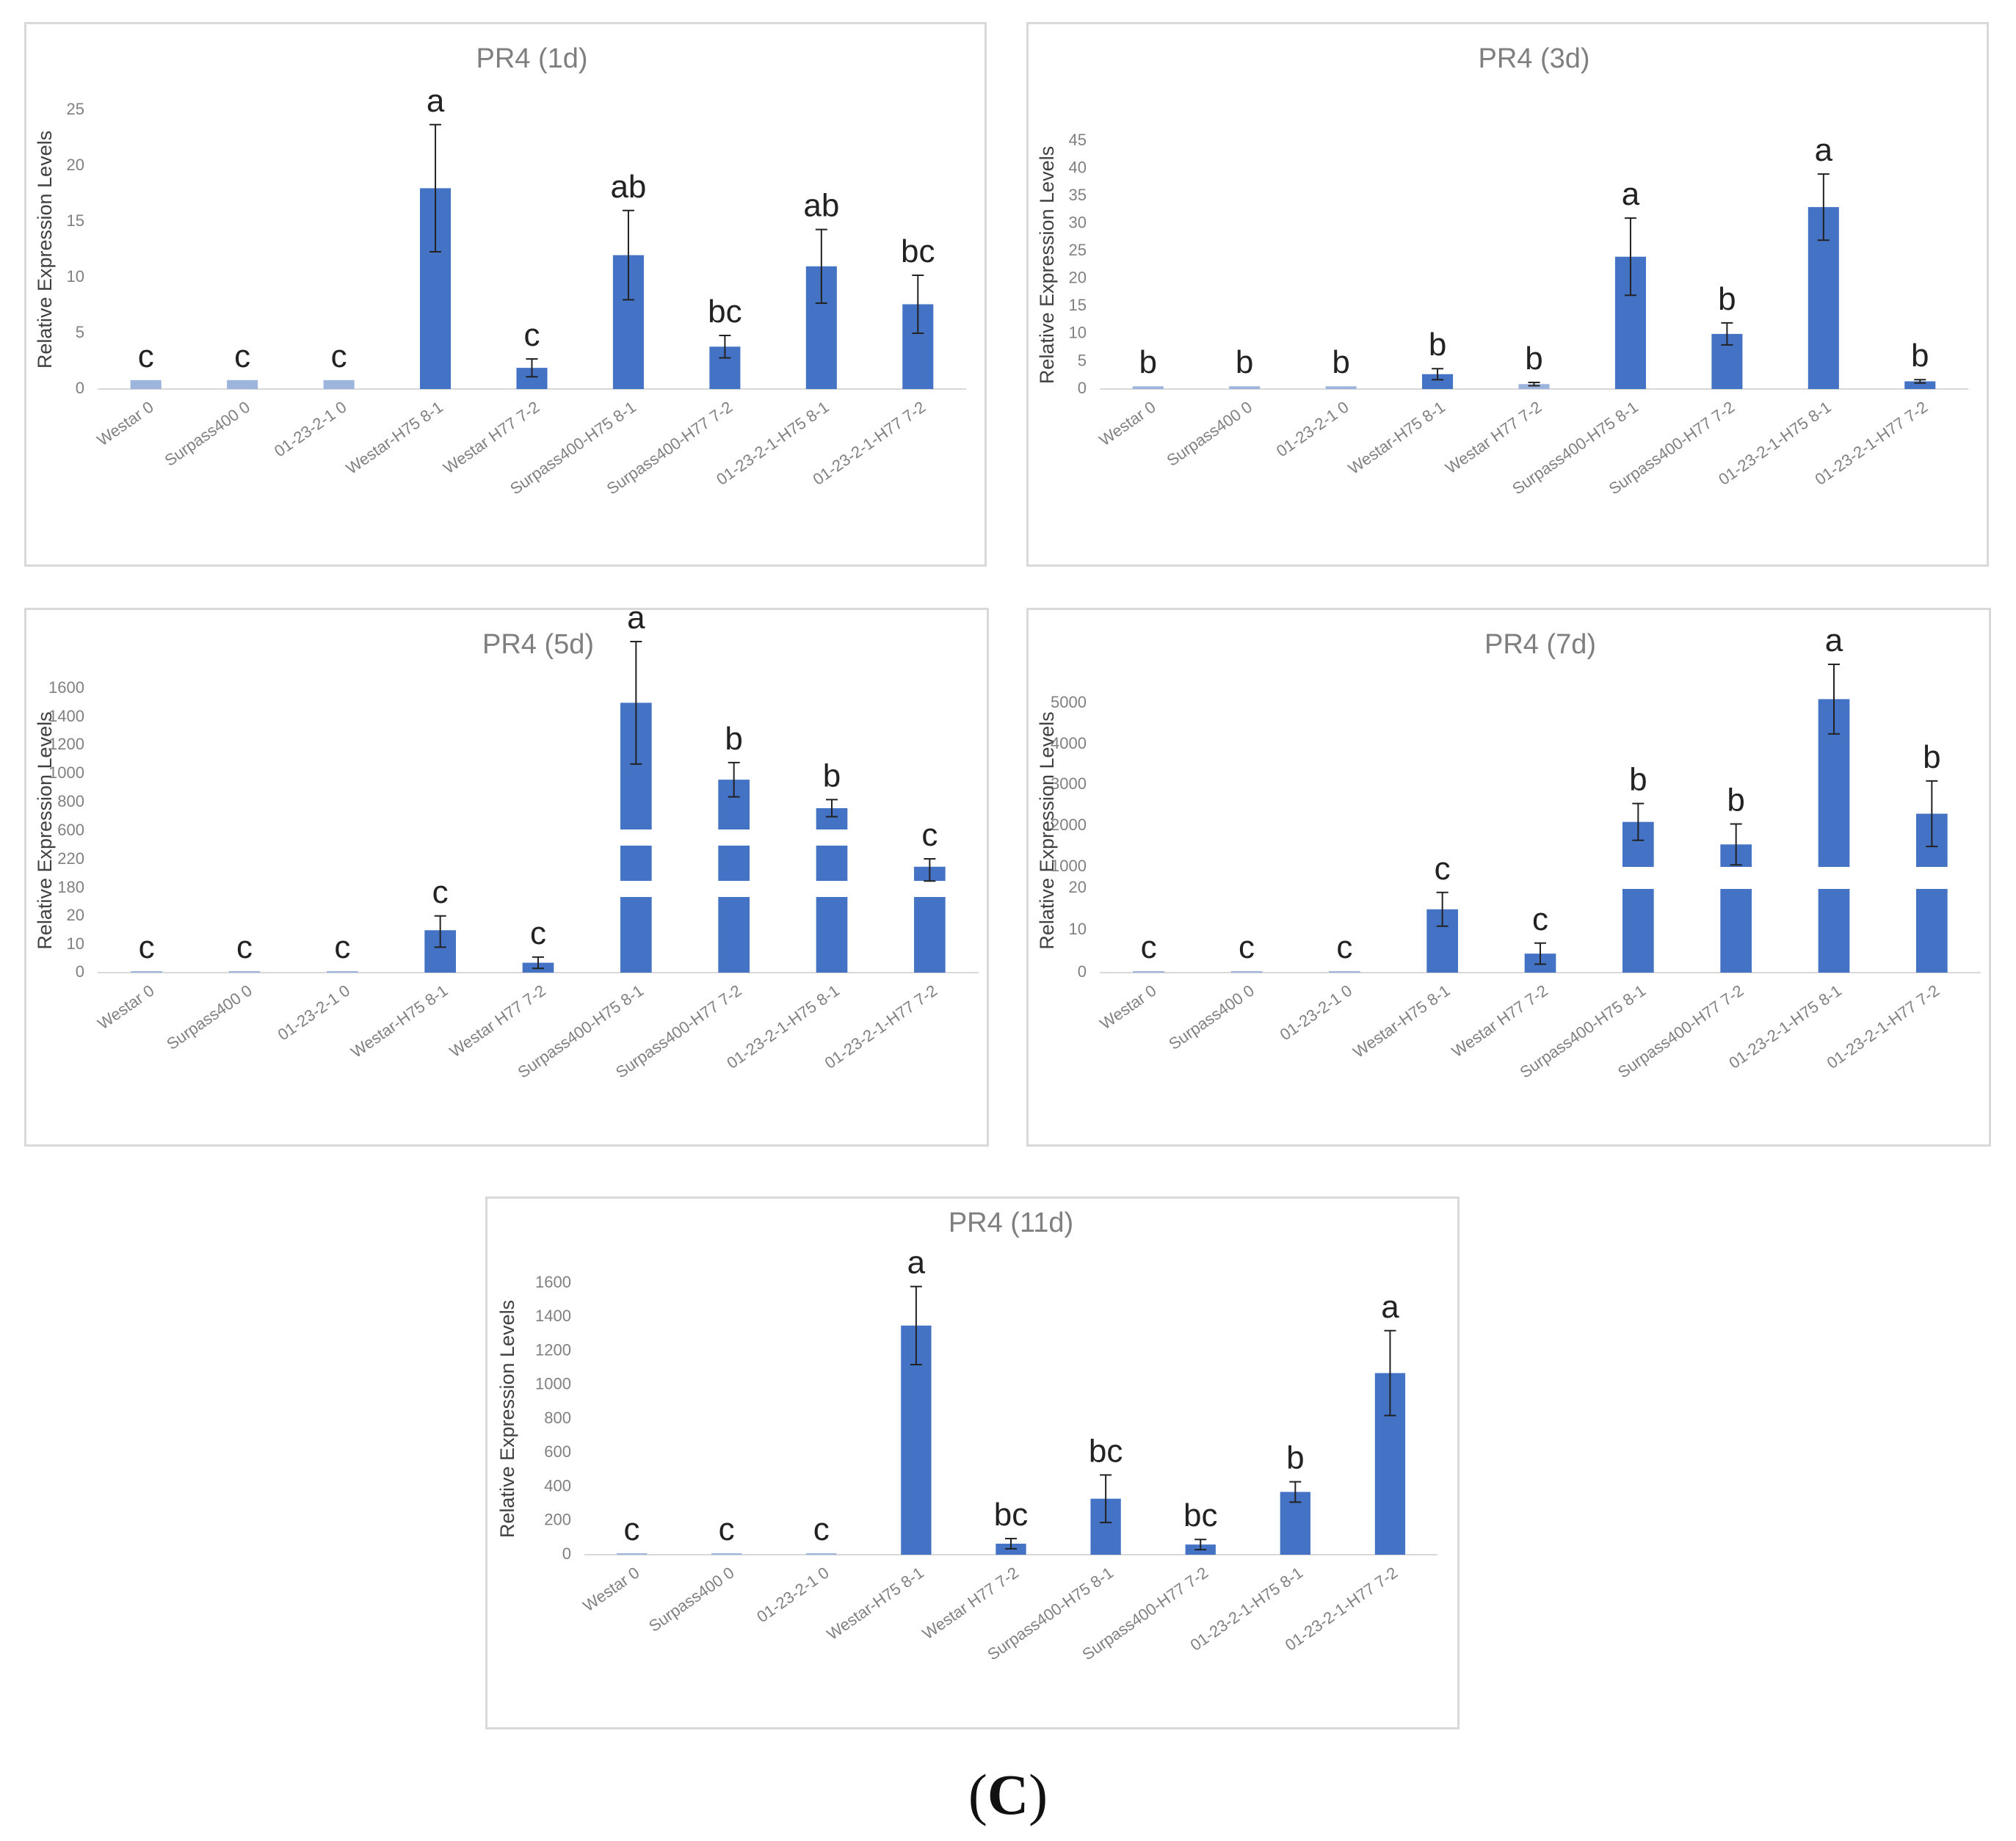 The image size is (2016, 1841). What do you see at coordinates (1078, 222) in the screenshot?
I see `y-tick-label: 30` at bounding box center [1078, 222].